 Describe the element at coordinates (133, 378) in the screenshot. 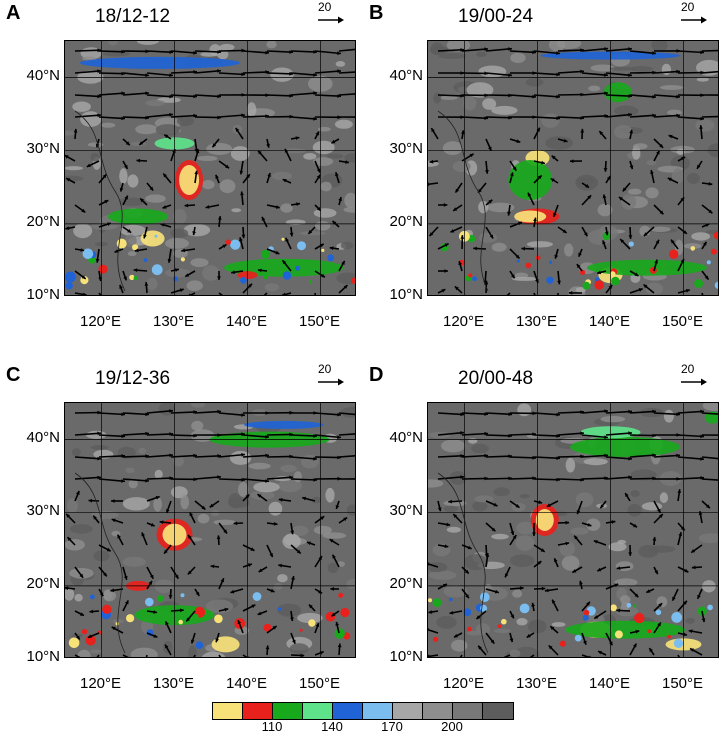

I see `panel-time: 19/12-36` at that location.